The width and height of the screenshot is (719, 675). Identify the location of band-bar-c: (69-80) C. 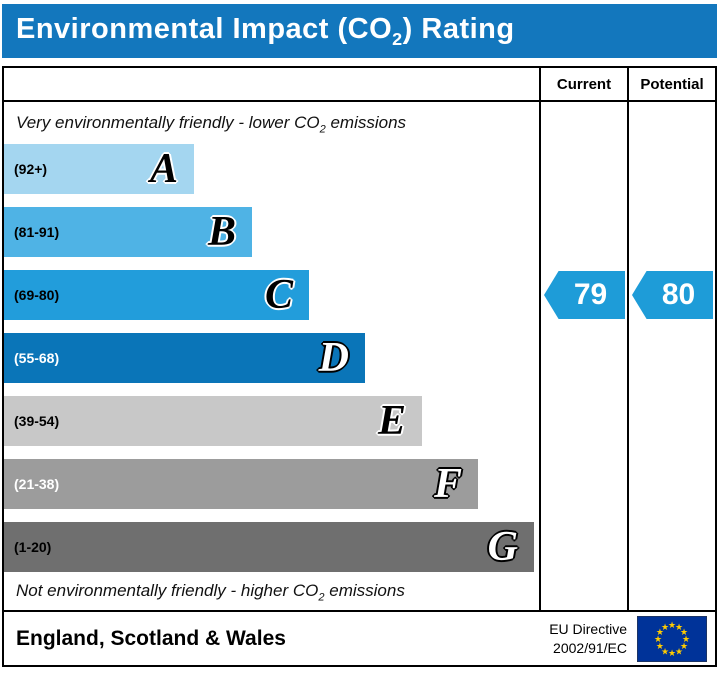
(156, 295).